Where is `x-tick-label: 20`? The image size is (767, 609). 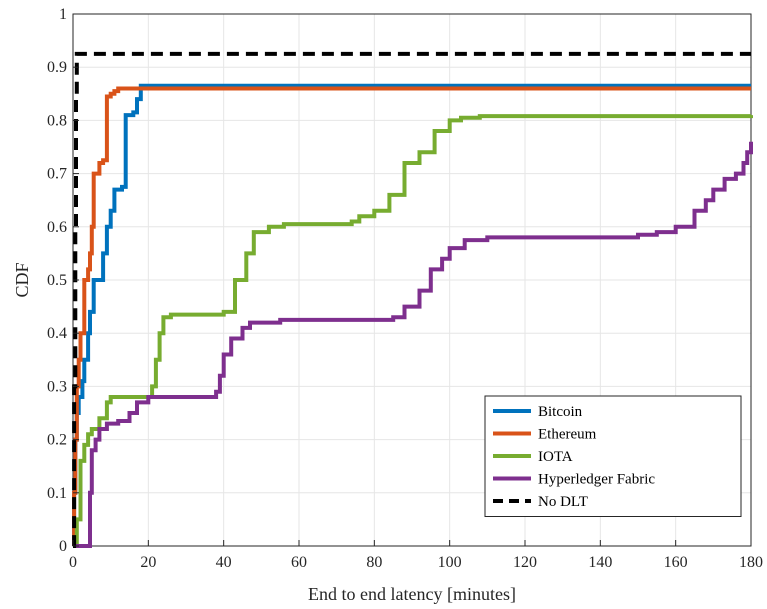 x-tick-label: 20 is located at coordinates (148, 562).